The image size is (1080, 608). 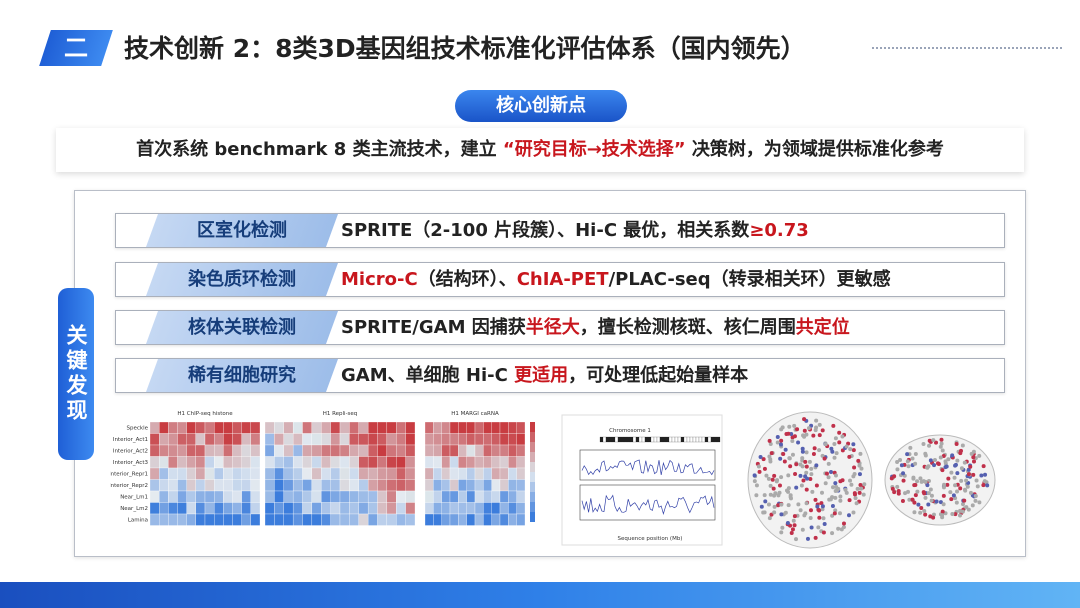 I want to click on row-label-box: 稀有细胞研究, so click(x=242, y=375).